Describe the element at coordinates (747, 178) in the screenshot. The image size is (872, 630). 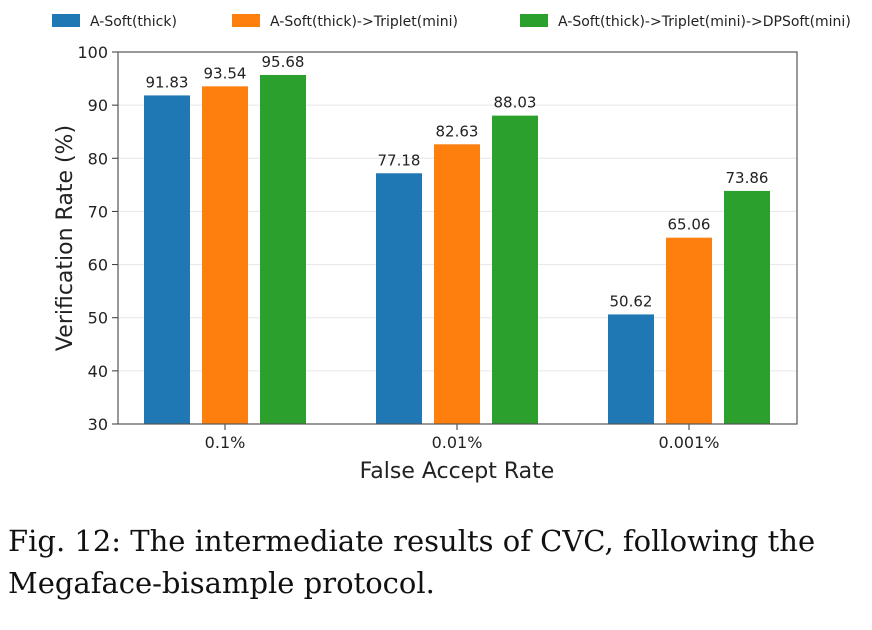
I see `bar-value-label: 73.86` at that location.